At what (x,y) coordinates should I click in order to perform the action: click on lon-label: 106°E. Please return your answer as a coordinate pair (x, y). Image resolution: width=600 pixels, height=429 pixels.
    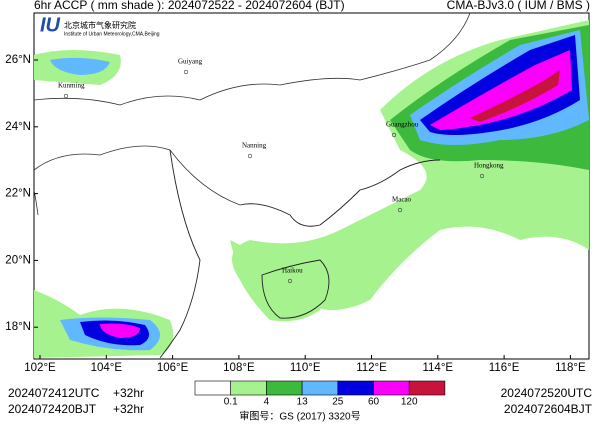
    Looking at the image, I should click on (173, 368).